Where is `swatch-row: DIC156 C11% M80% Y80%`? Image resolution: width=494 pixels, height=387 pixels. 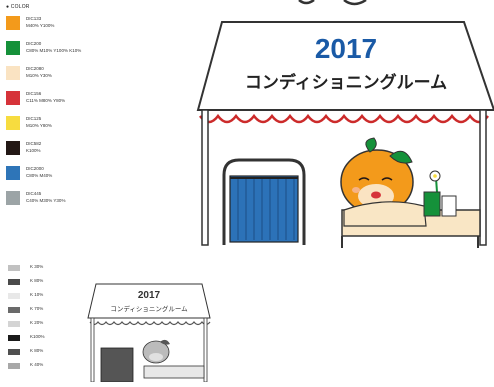 swatch-row: DIC156 C11% M80% Y80% is located at coordinates (89, 97).